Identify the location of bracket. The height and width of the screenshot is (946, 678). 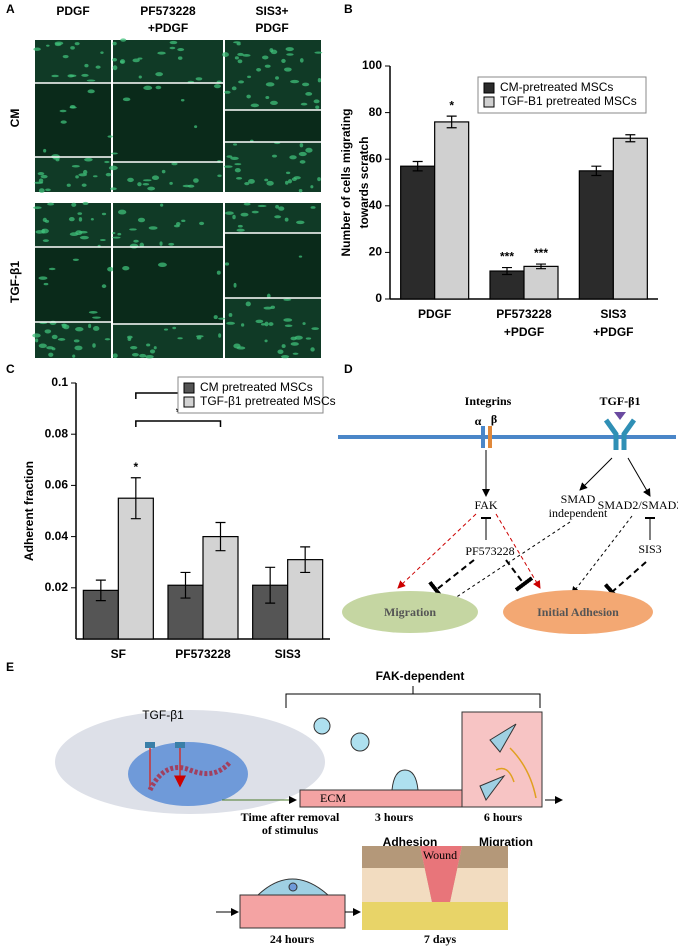
(178, 423).